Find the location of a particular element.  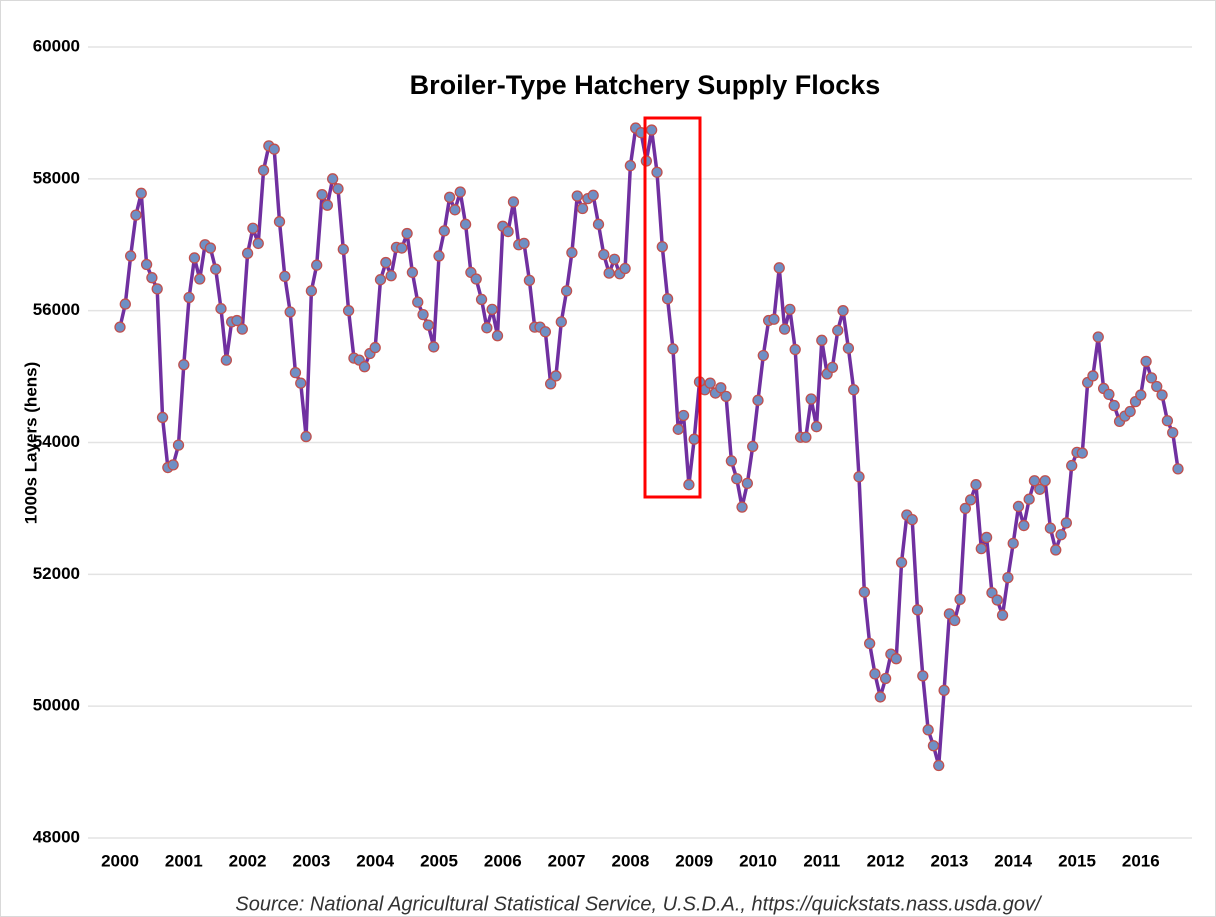

y-tick-label: 54000 is located at coordinates (56, 441).